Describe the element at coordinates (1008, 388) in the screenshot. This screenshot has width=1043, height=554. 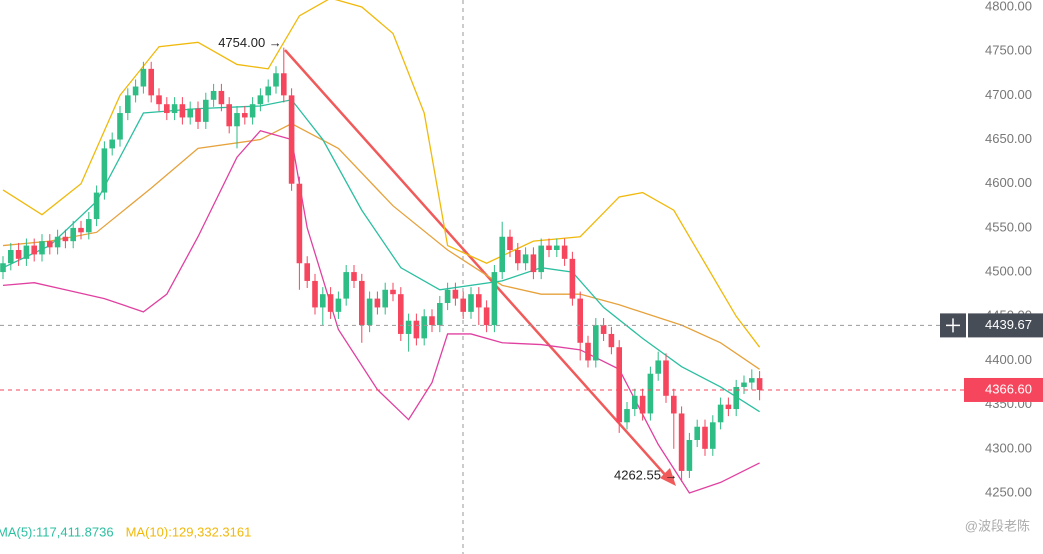
I see `last-price-label: 4366.60` at that location.